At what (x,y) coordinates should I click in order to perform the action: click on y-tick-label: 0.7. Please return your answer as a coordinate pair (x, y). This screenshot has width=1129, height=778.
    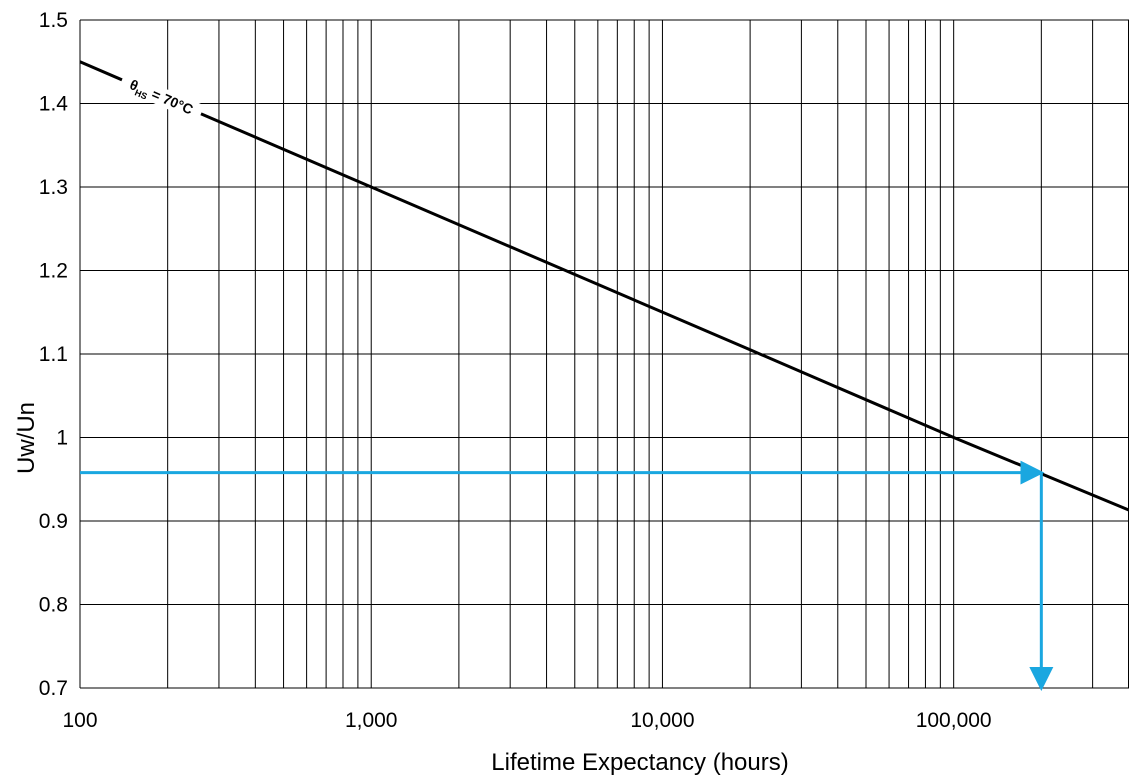
    Looking at the image, I should click on (53, 688).